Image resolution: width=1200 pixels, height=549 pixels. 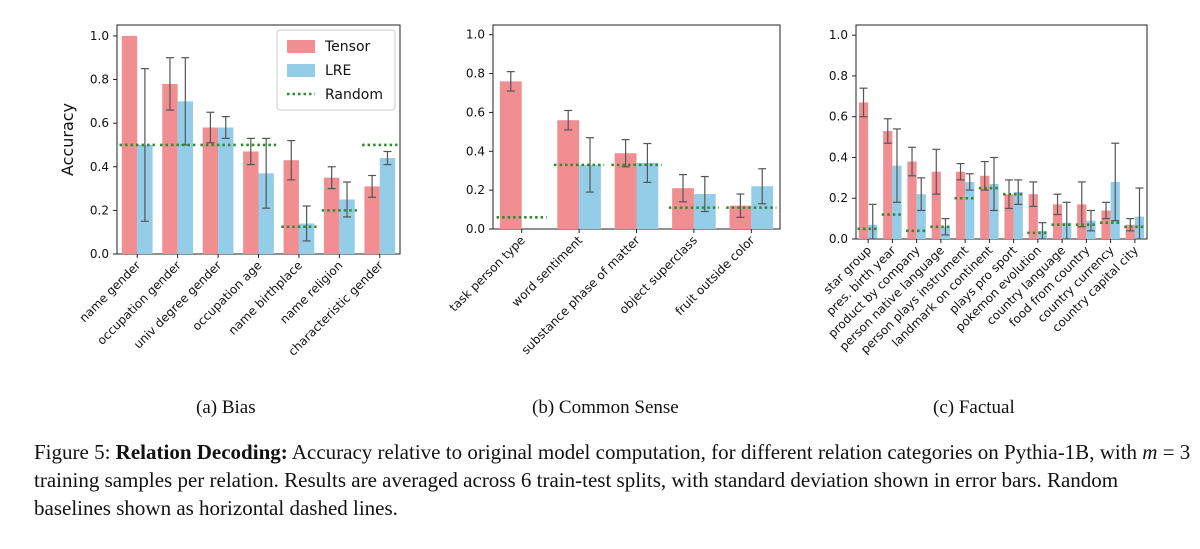 I want to click on legend-swatch-tensor, so click(x=301, y=46).